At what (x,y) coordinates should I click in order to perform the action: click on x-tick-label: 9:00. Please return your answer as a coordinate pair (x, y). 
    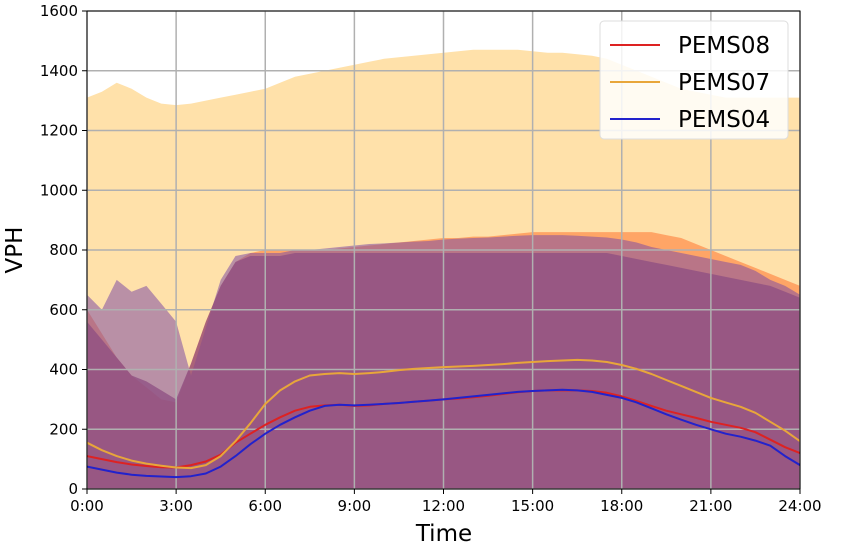
    Looking at the image, I should click on (355, 506).